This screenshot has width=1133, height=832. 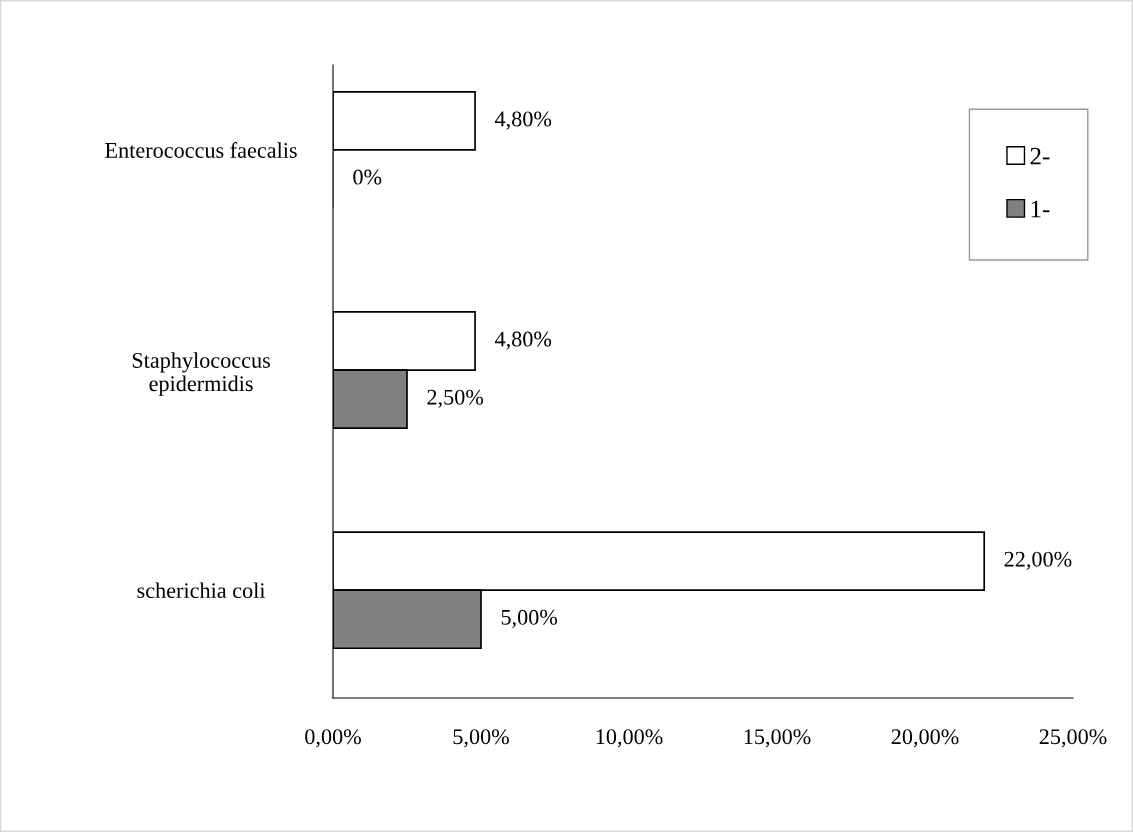 What do you see at coordinates (629, 738) in the screenshot?
I see `x-tick-label: 10,00%` at bounding box center [629, 738].